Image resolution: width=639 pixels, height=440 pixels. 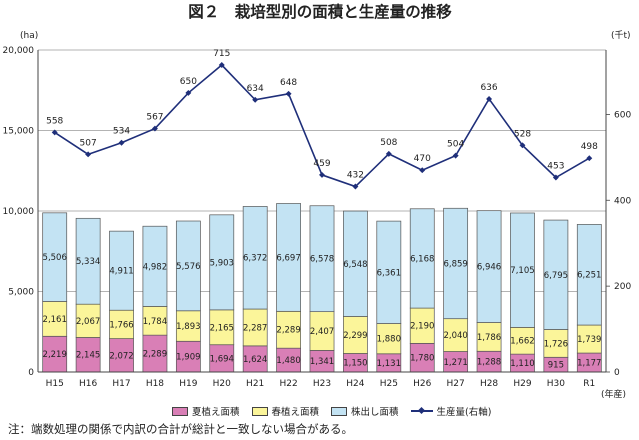 I want to click on bar-label-spring: 2,287, so click(x=255, y=328).